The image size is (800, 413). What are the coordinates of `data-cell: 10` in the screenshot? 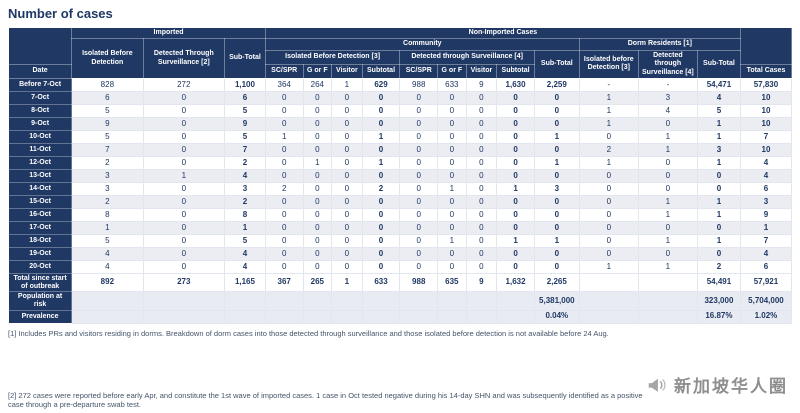 It's located at (766, 97).